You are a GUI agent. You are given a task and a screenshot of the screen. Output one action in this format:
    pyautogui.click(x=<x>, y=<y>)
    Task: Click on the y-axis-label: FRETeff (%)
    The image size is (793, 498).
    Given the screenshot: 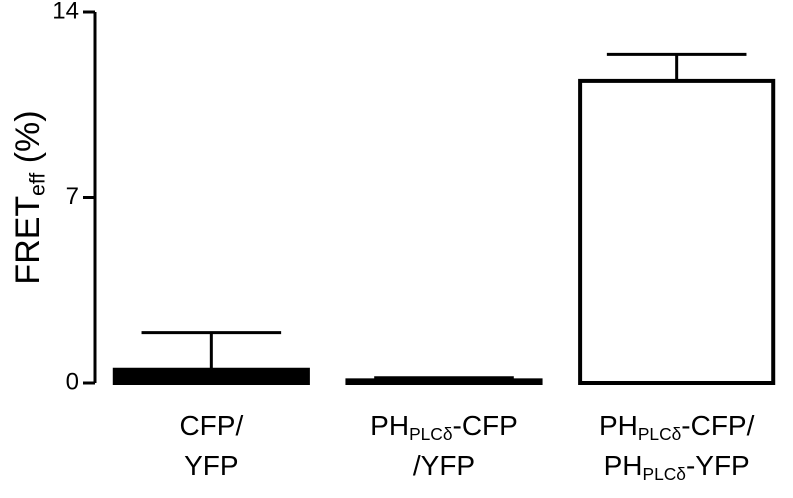 What is the action you would take?
    pyautogui.click(x=29, y=197)
    